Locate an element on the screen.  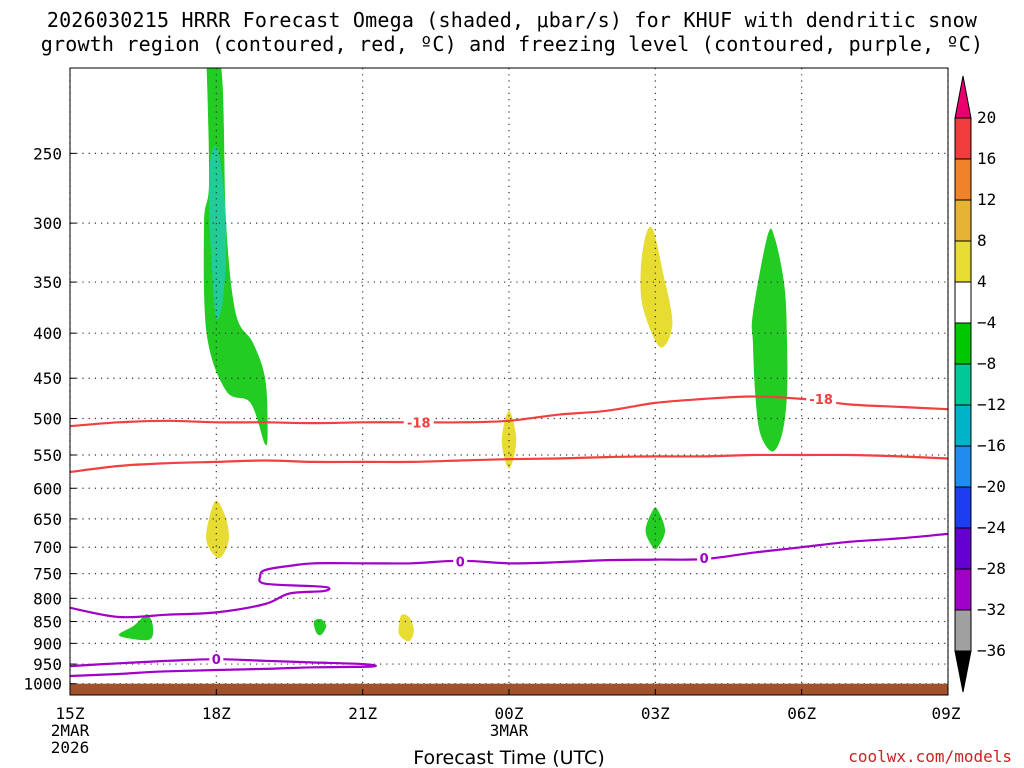
y-tick-label-700: 700 is located at coordinates (47, 547).